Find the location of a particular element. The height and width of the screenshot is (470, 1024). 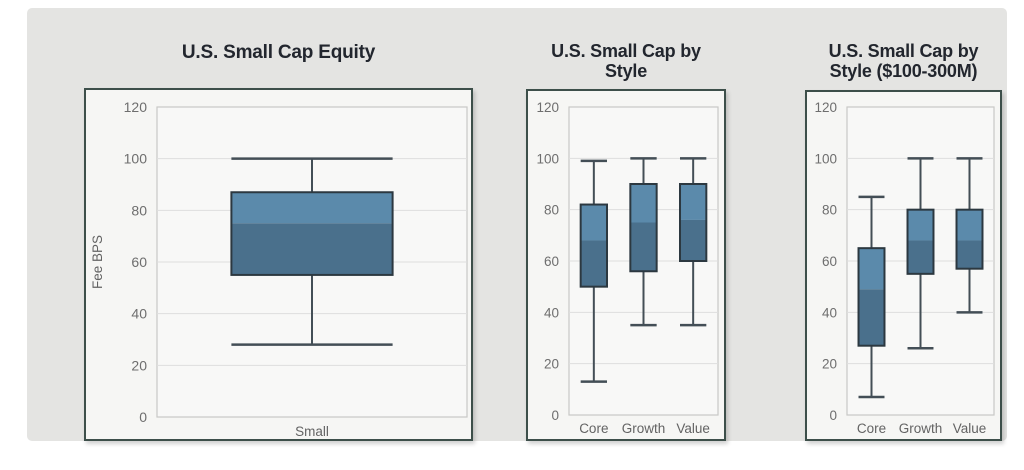

boxplot-chart-by-style: 0 20 40 60 80 100 120 Core Growth Value is located at coordinates (627, 268).